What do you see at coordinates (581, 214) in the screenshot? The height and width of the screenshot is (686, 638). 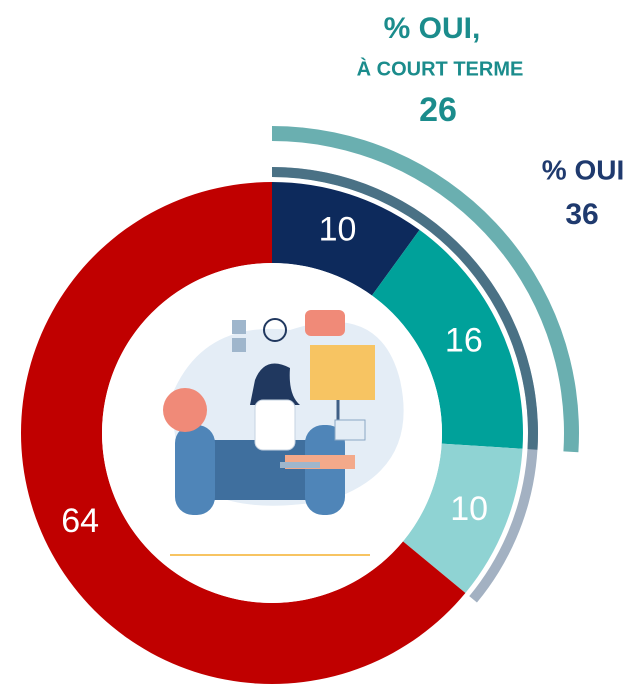 I see `annotation-value: 36` at bounding box center [581, 214].